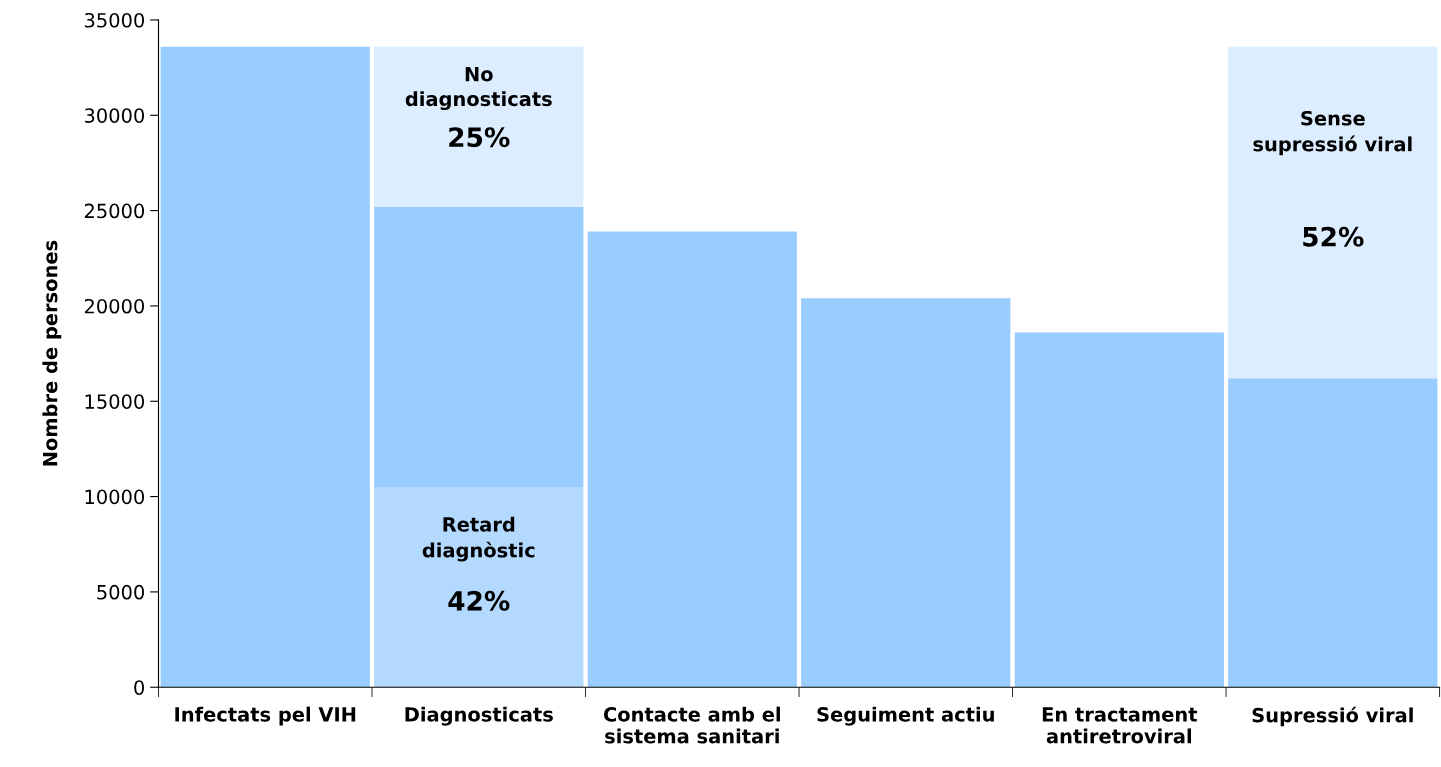 This screenshot has height=767, width=1441. What do you see at coordinates (691, 725) in the screenshot?
I see `x-tick-label: Contacte amb el sistema sanitari` at bounding box center [691, 725].